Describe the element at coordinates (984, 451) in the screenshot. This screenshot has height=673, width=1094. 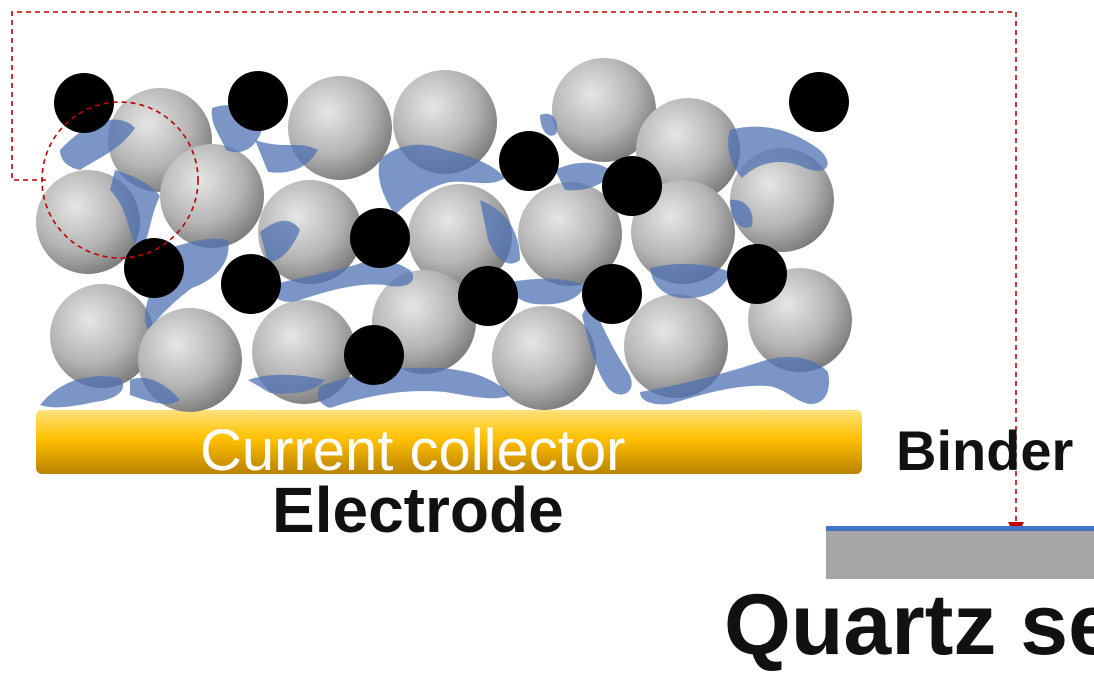
I see `binder-label: Binder` at that location.